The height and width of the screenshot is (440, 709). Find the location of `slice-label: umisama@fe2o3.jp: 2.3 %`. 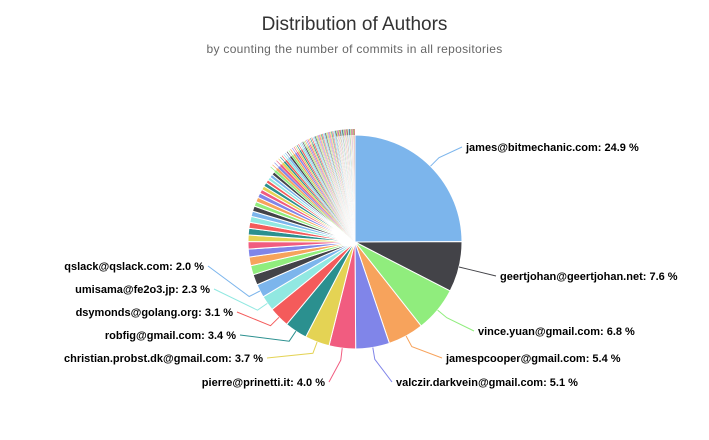

slice-label: umisama@fe2o3.jp: 2.3 % is located at coordinates (142, 290).